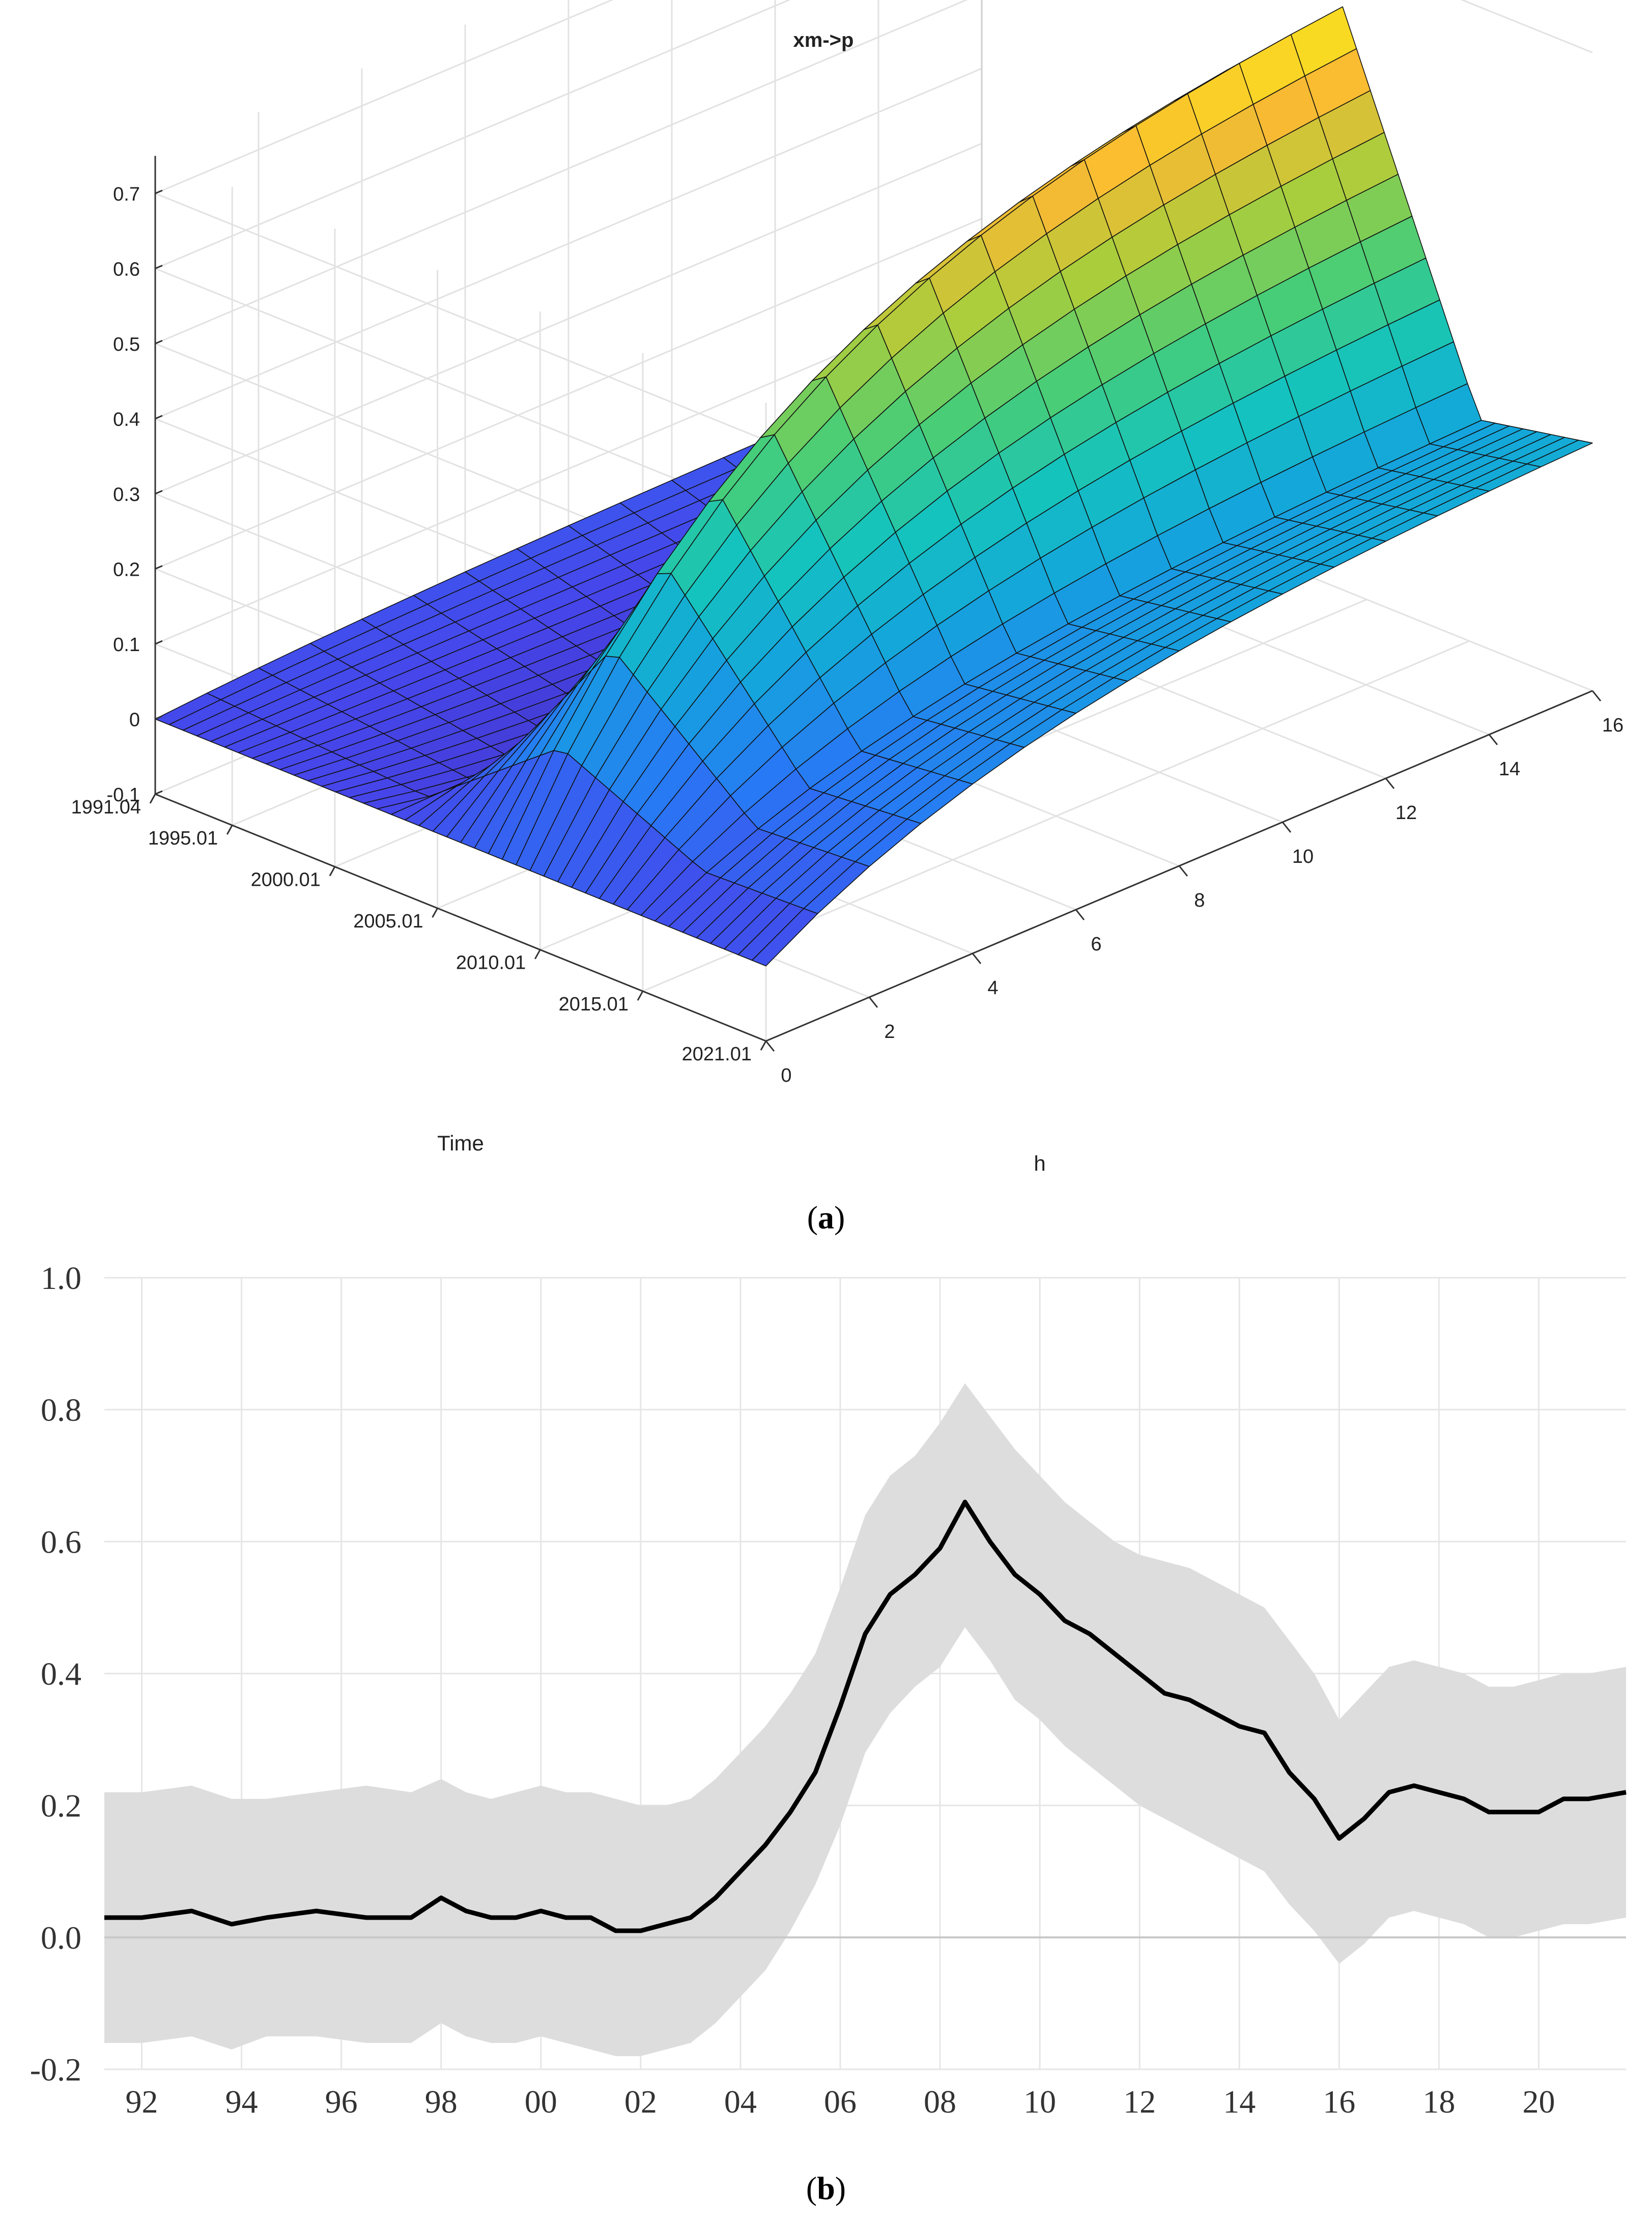  I want to click on z-tick-label: 0.7, so click(127, 194).